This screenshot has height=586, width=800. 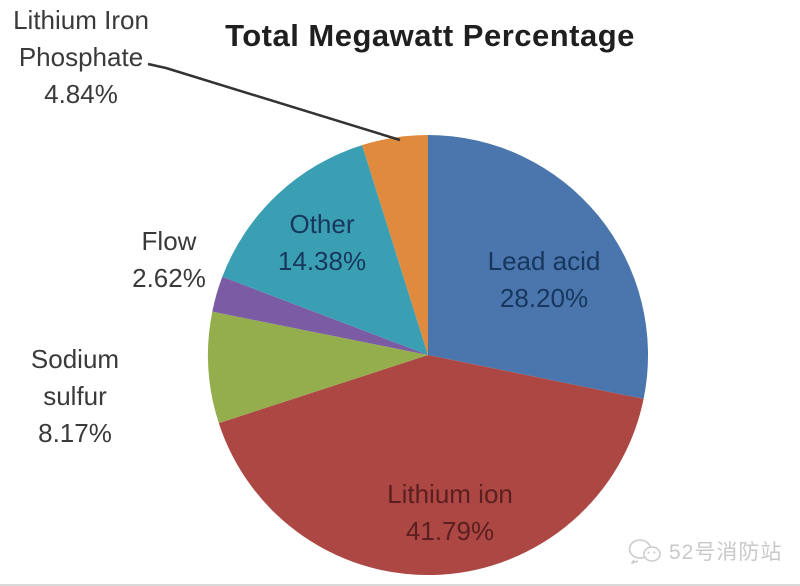 I want to click on pie-slice-sodium-sulfur, so click(x=317, y=367).